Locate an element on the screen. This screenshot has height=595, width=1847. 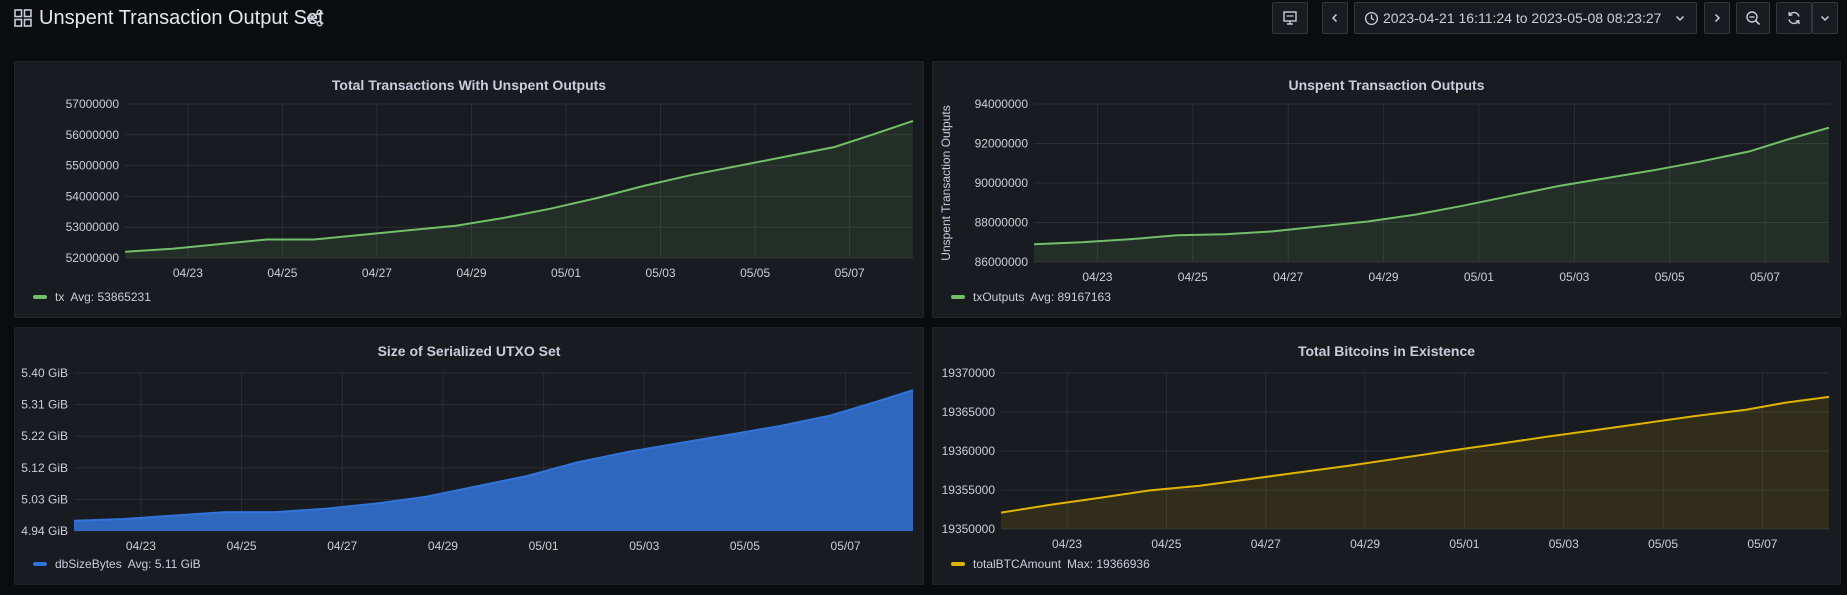
legend-stat: Avg: 89167163 is located at coordinates (1070, 297).